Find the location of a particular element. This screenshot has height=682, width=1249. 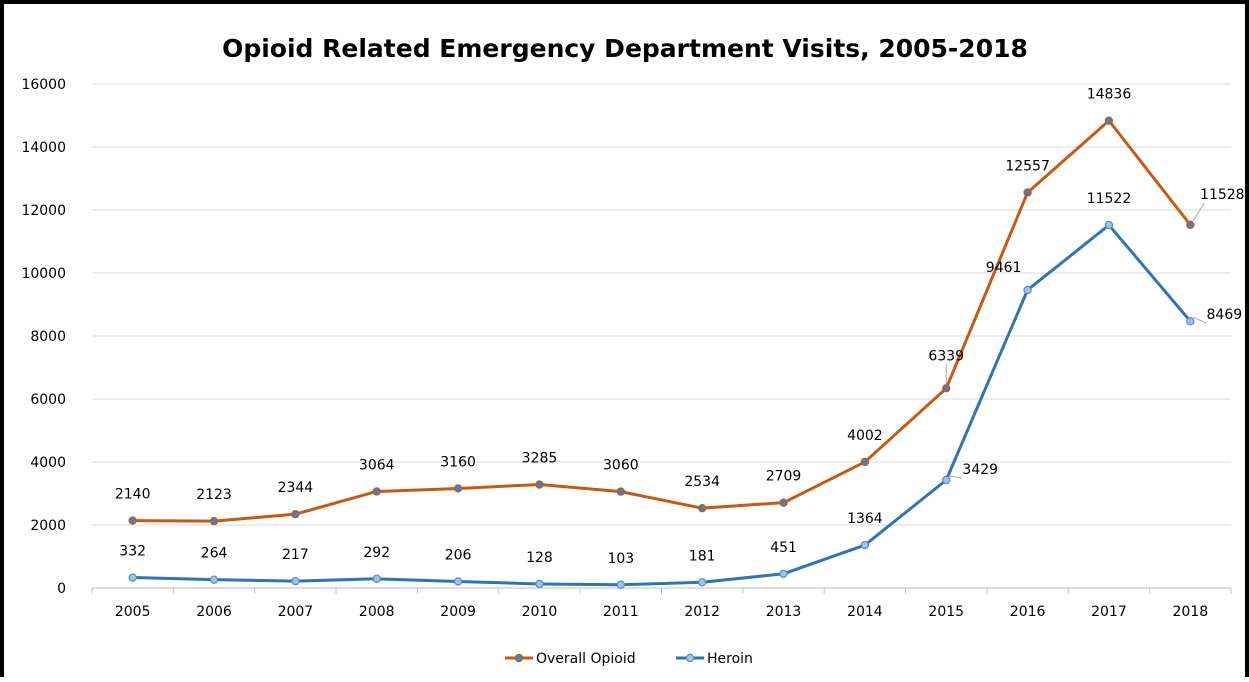

x-tick-label: 2010 is located at coordinates (540, 612).